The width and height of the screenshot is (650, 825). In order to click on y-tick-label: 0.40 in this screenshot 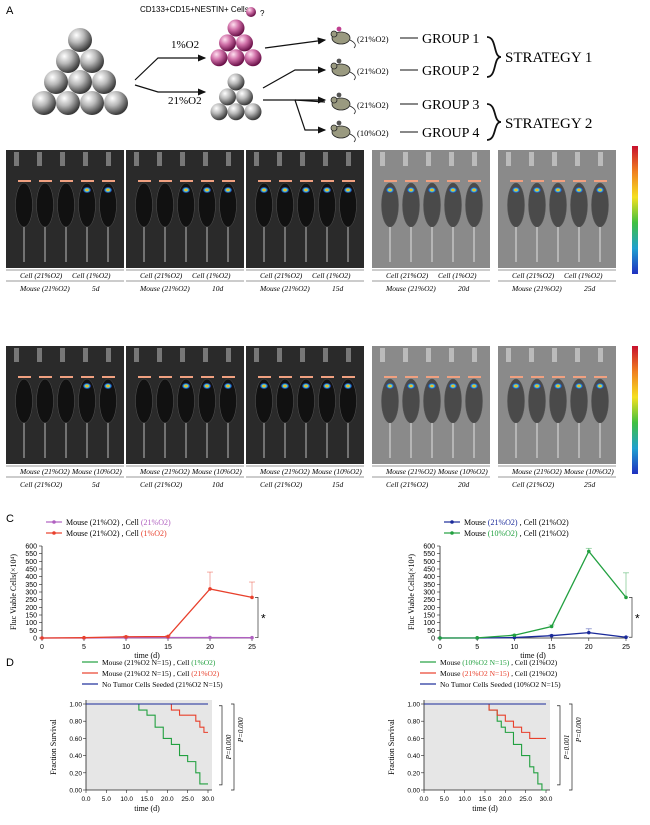, I will do `click(413, 756)`.